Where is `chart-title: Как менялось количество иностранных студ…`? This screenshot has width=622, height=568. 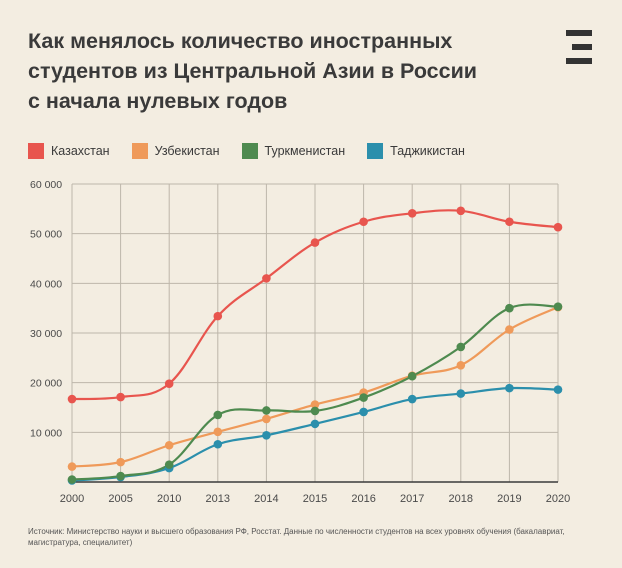
chart-title: Как менялось количество иностранных студ… is located at coordinates (288, 71).